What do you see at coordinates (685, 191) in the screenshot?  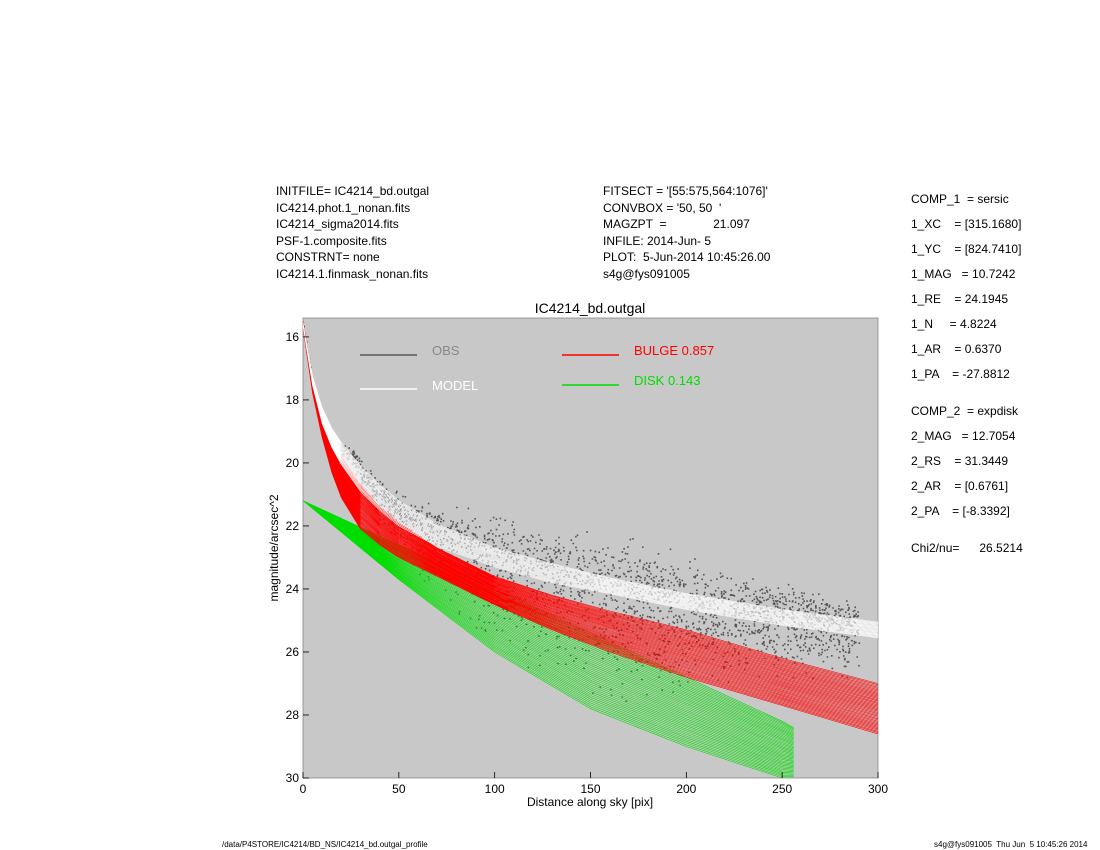 I see `fitsect-line: FITSECT = '[55:575,564:1076]'` at bounding box center [685, 191].